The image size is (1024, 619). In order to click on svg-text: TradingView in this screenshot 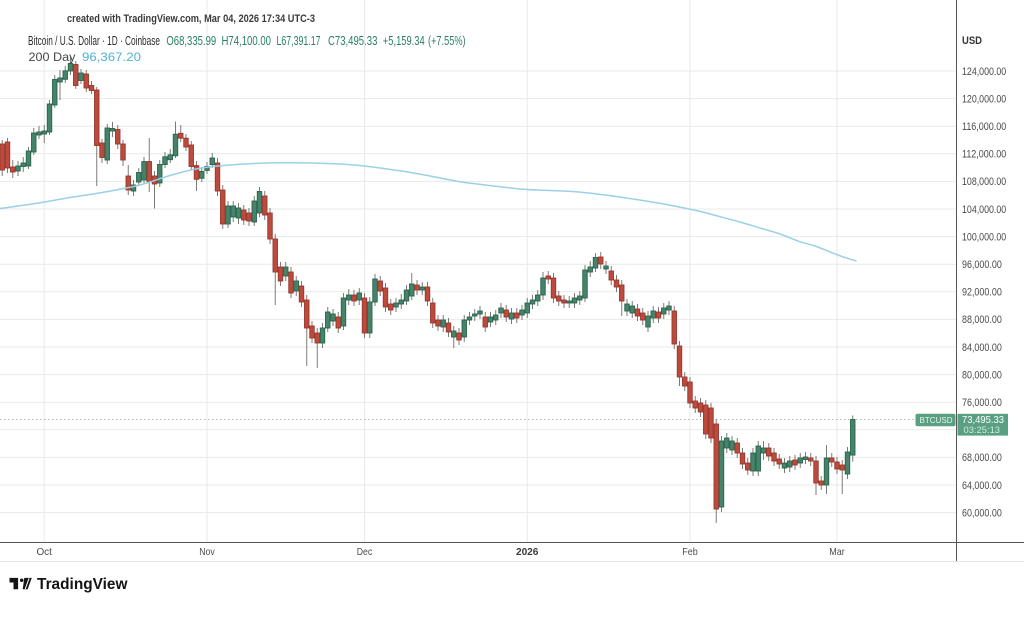, I will do `click(82, 584)`.